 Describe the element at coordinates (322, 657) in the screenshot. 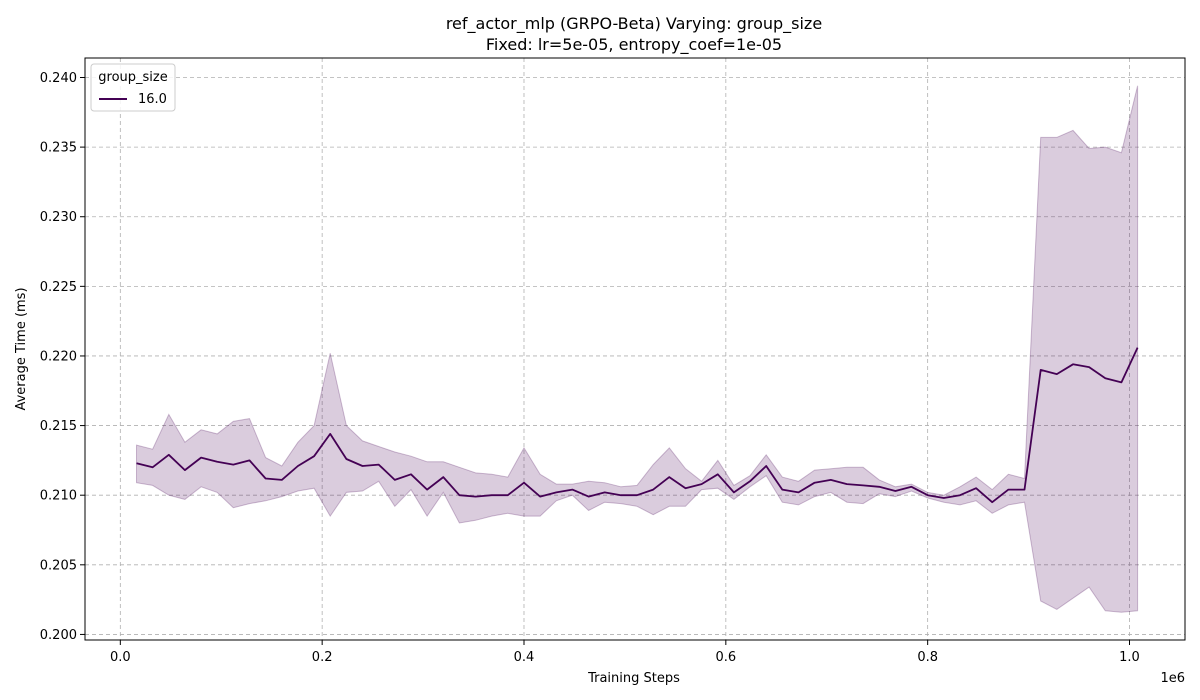

I see `x-tick-label: 0.2` at that location.